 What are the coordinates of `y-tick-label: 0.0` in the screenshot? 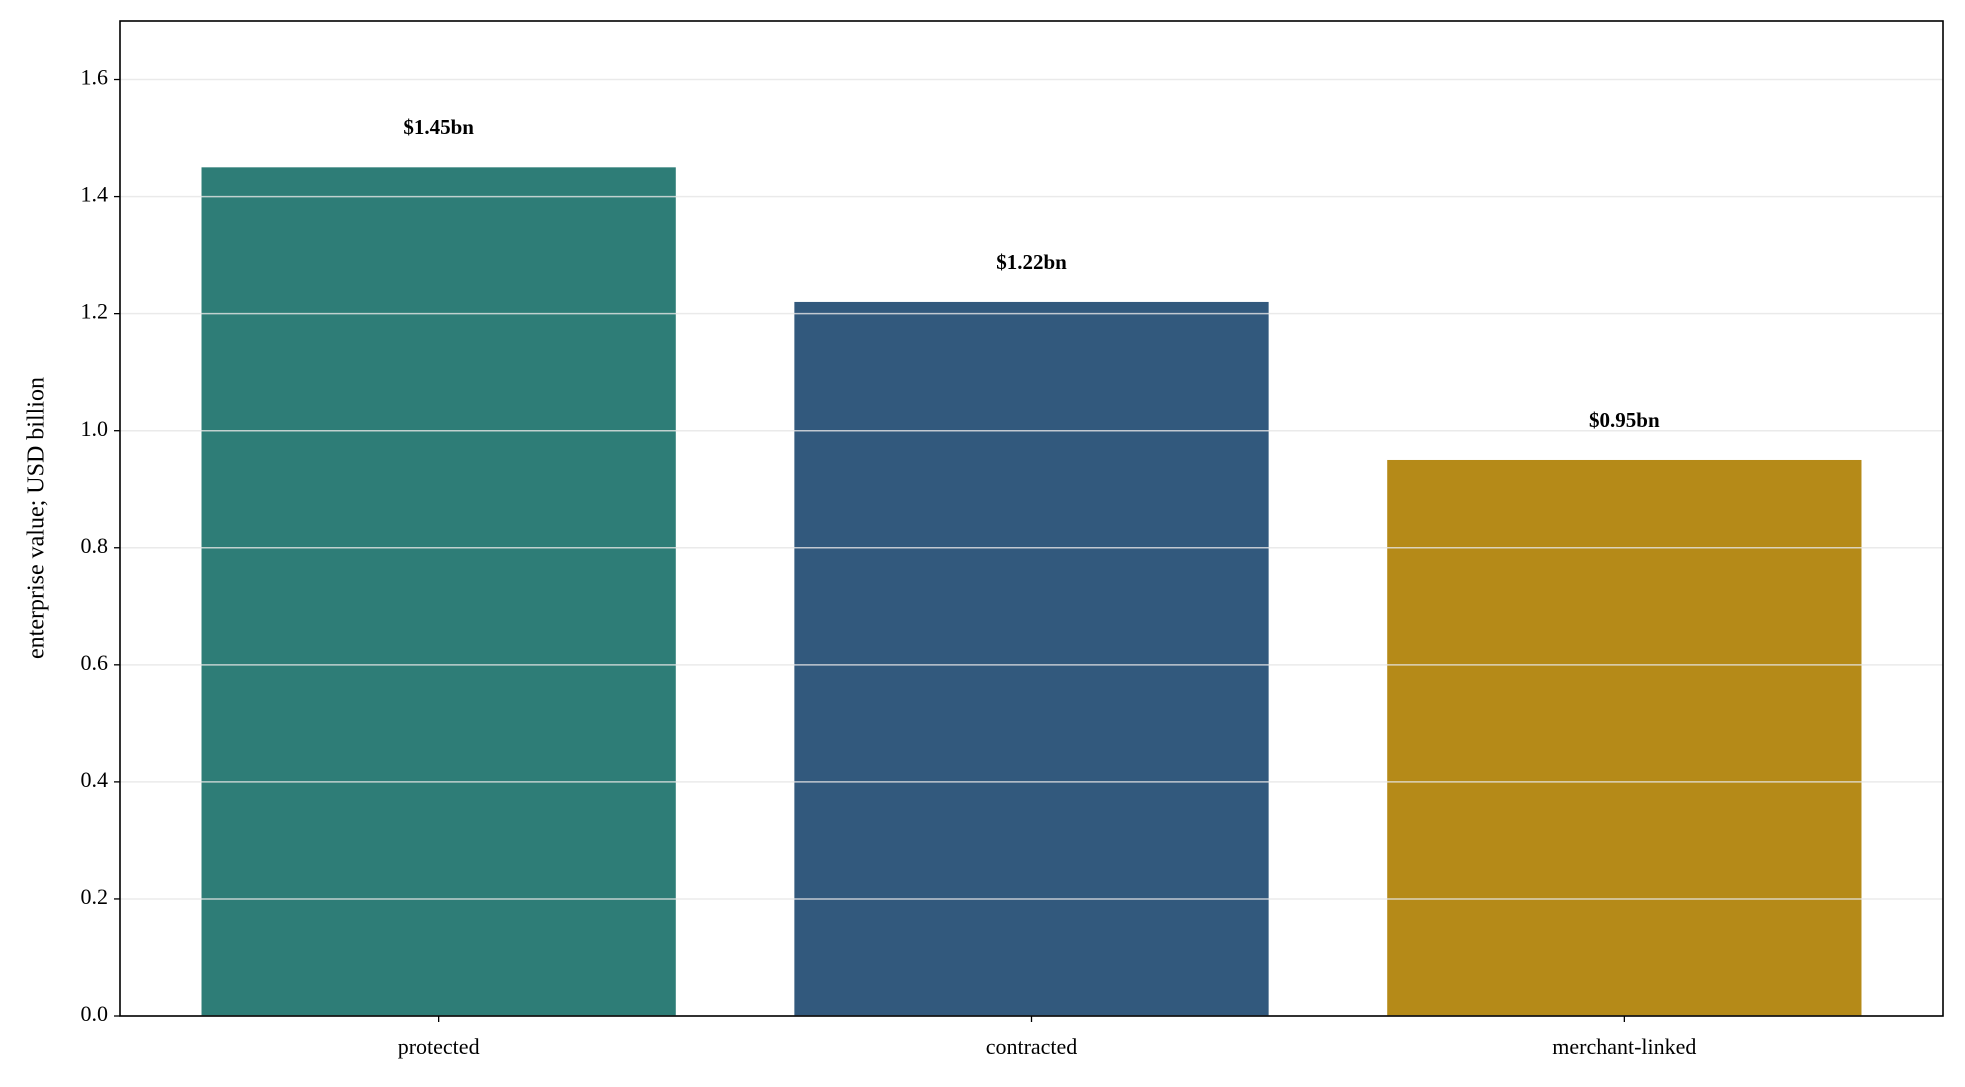 It's located at (95, 1013).